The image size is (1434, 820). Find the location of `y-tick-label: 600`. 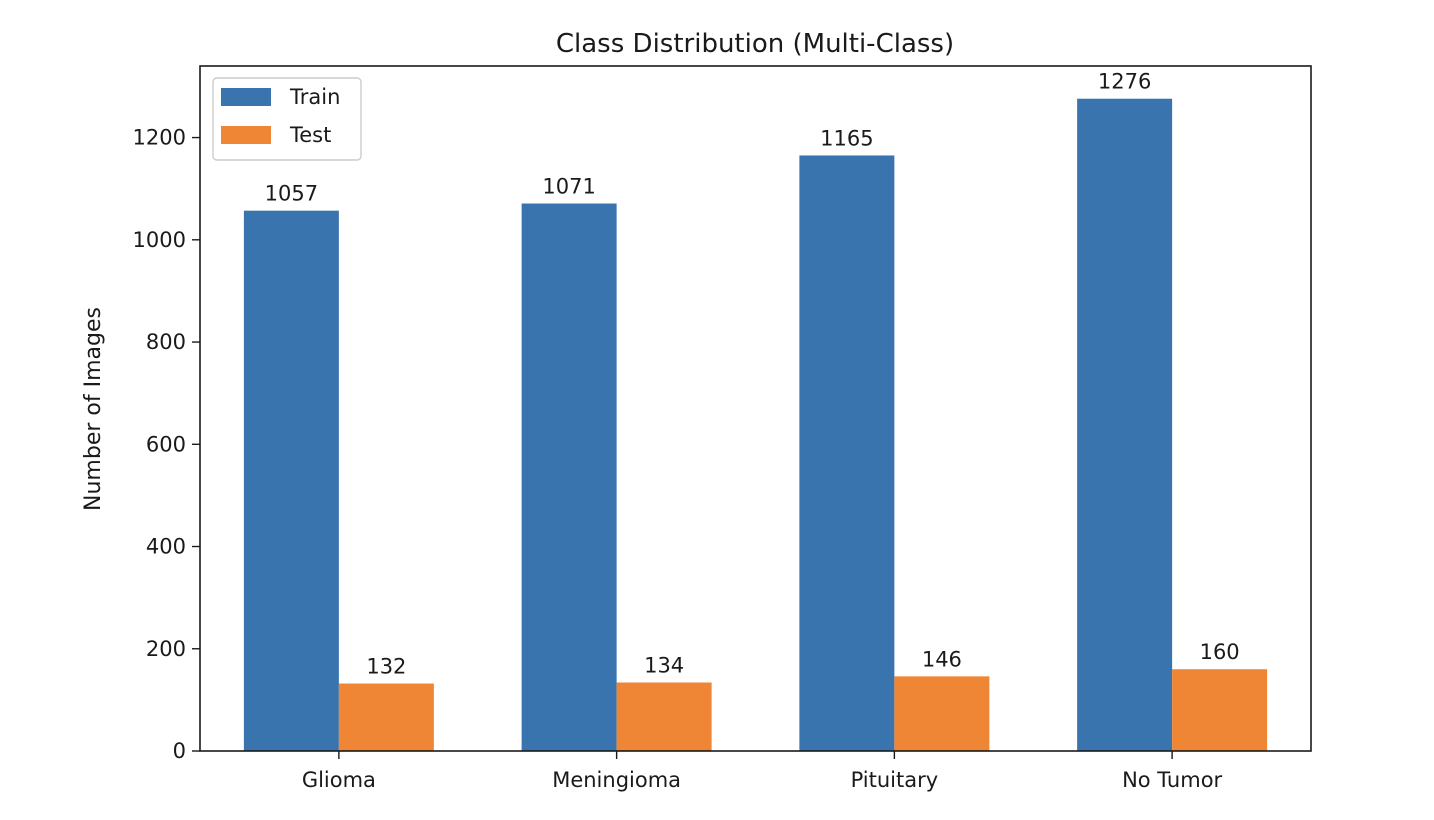

y-tick-label: 600 is located at coordinates (166, 444).